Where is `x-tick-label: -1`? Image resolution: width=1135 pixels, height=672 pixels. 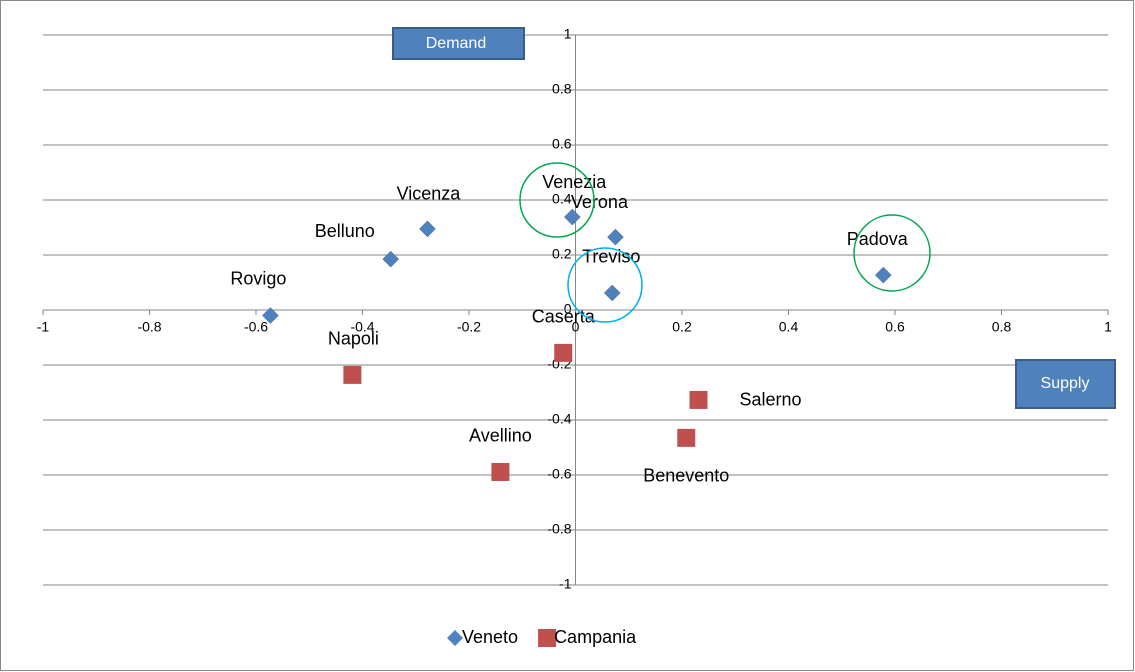
x-tick-label: -1 is located at coordinates (43, 327).